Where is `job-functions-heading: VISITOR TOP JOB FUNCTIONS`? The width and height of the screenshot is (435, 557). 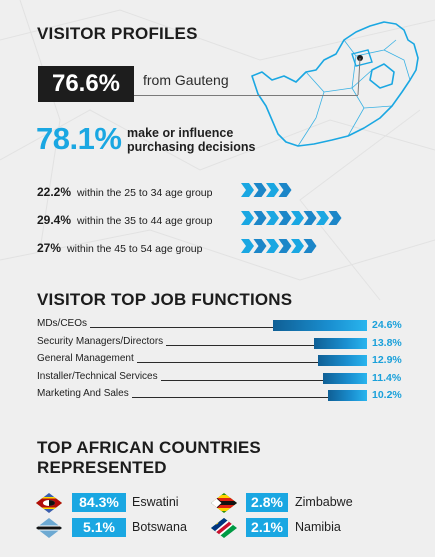
job-functions-heading: VISITOR TOP JOB FUNCTIONS is located at coordinates (165, 299).